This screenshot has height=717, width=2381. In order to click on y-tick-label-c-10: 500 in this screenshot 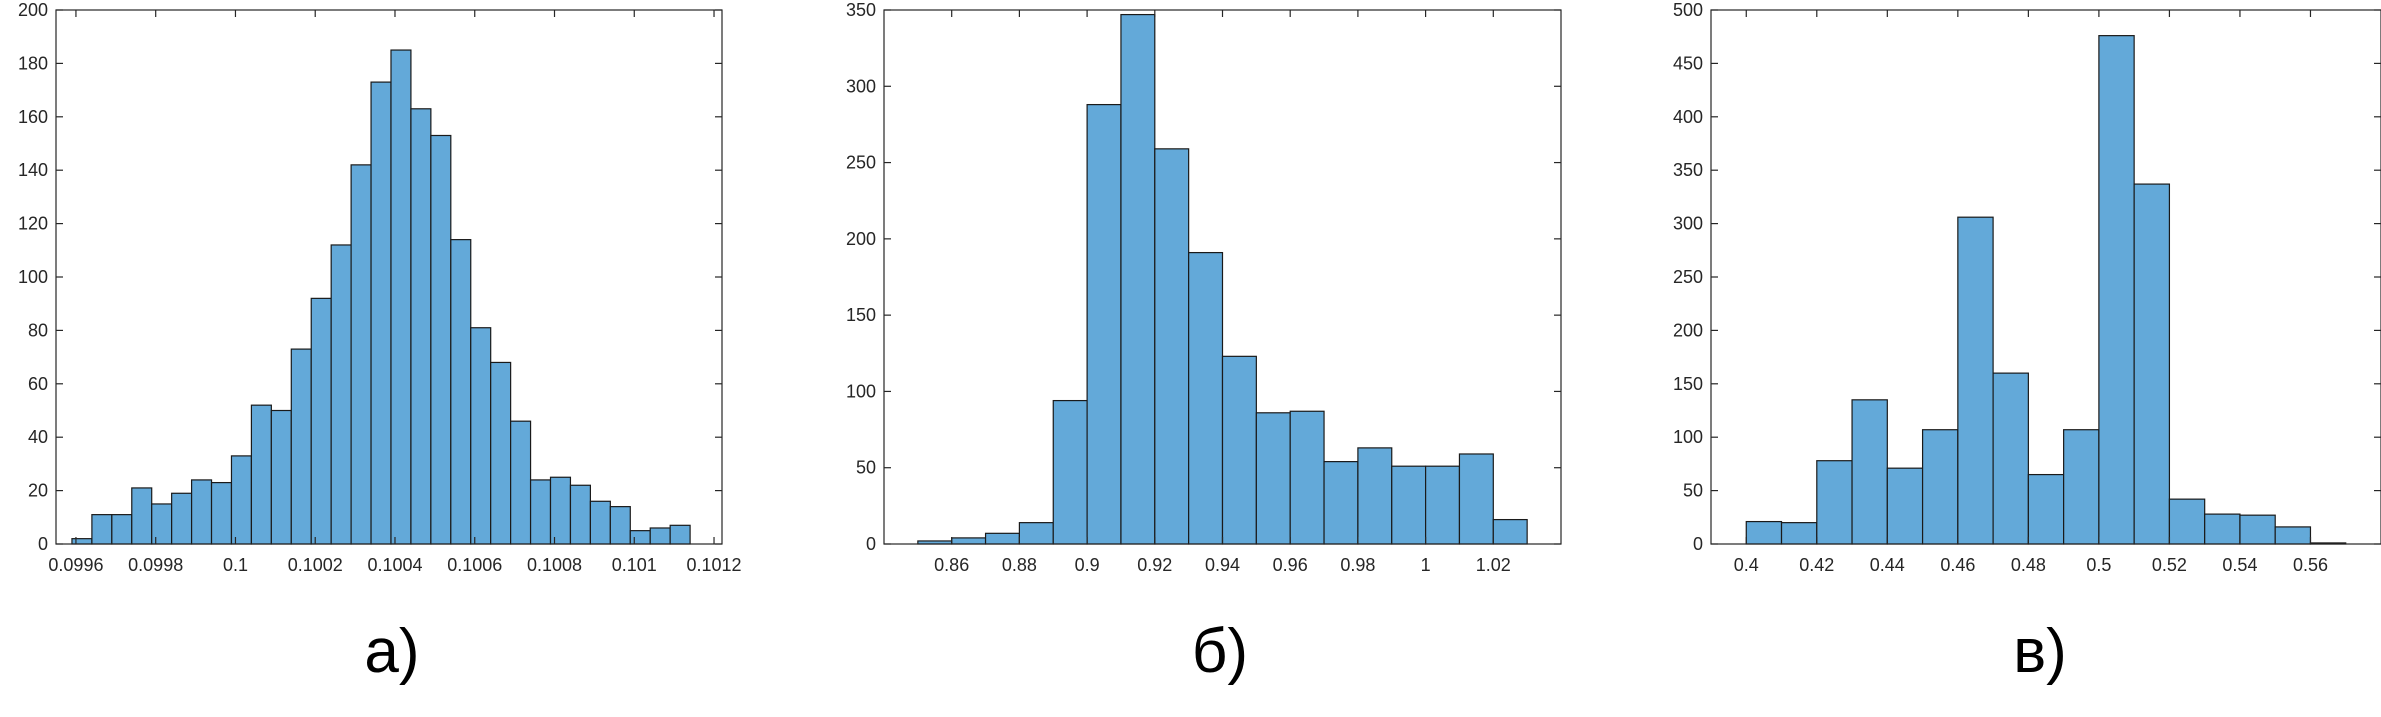, I will do `click(1688, 10)`.